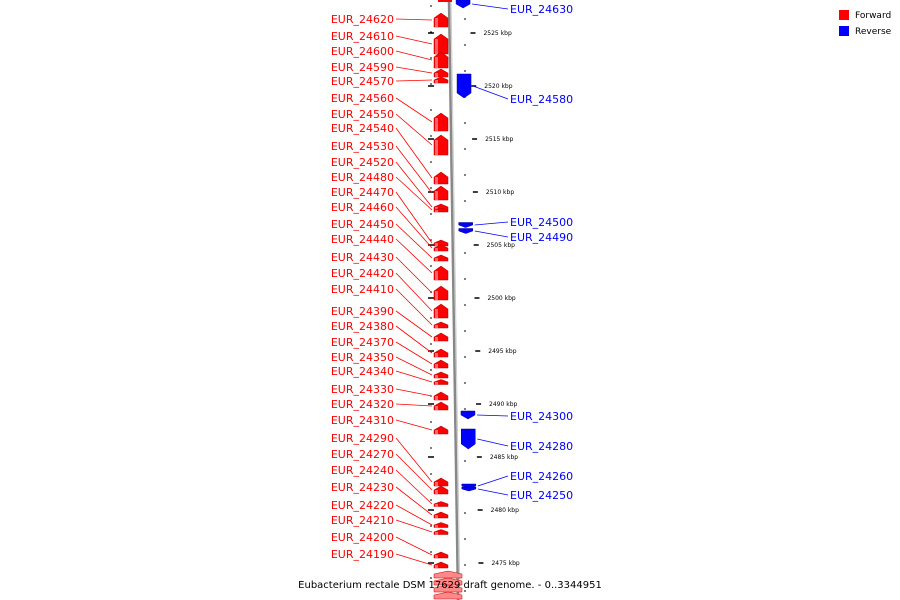  I want to click on forward-gene-label: EUR_24410, so click(362, 289).